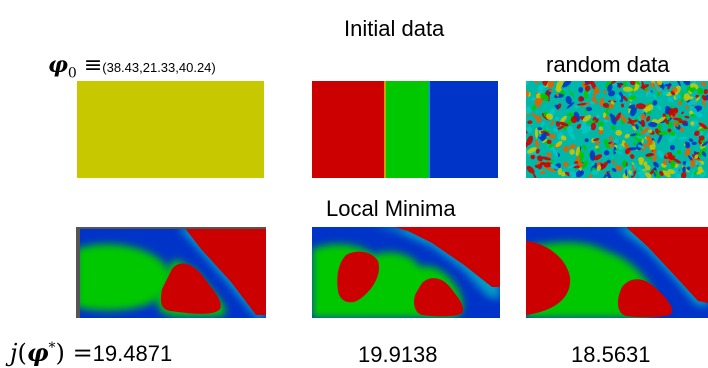 The image size is (708, 368). Describe the element at coordinates (22, 353) in the screenshot. I see `objective-open-paren: (` at that location.